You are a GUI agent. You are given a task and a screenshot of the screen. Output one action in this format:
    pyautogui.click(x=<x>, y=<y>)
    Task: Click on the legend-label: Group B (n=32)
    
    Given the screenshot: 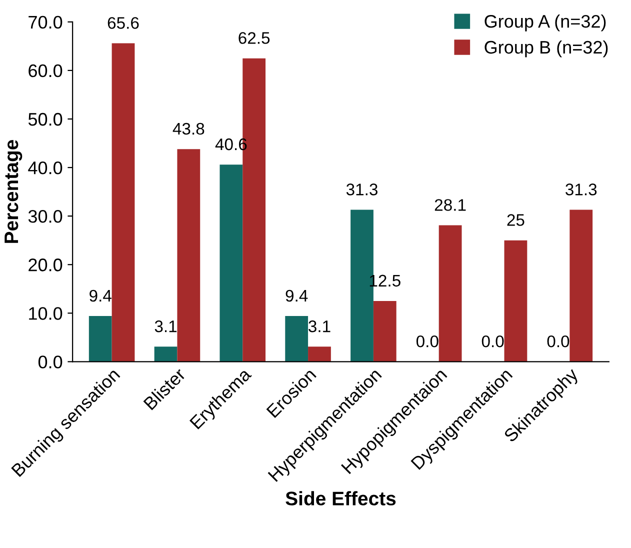 What is the action you would take?
    pyautogui.click(x=546, y=49)
    